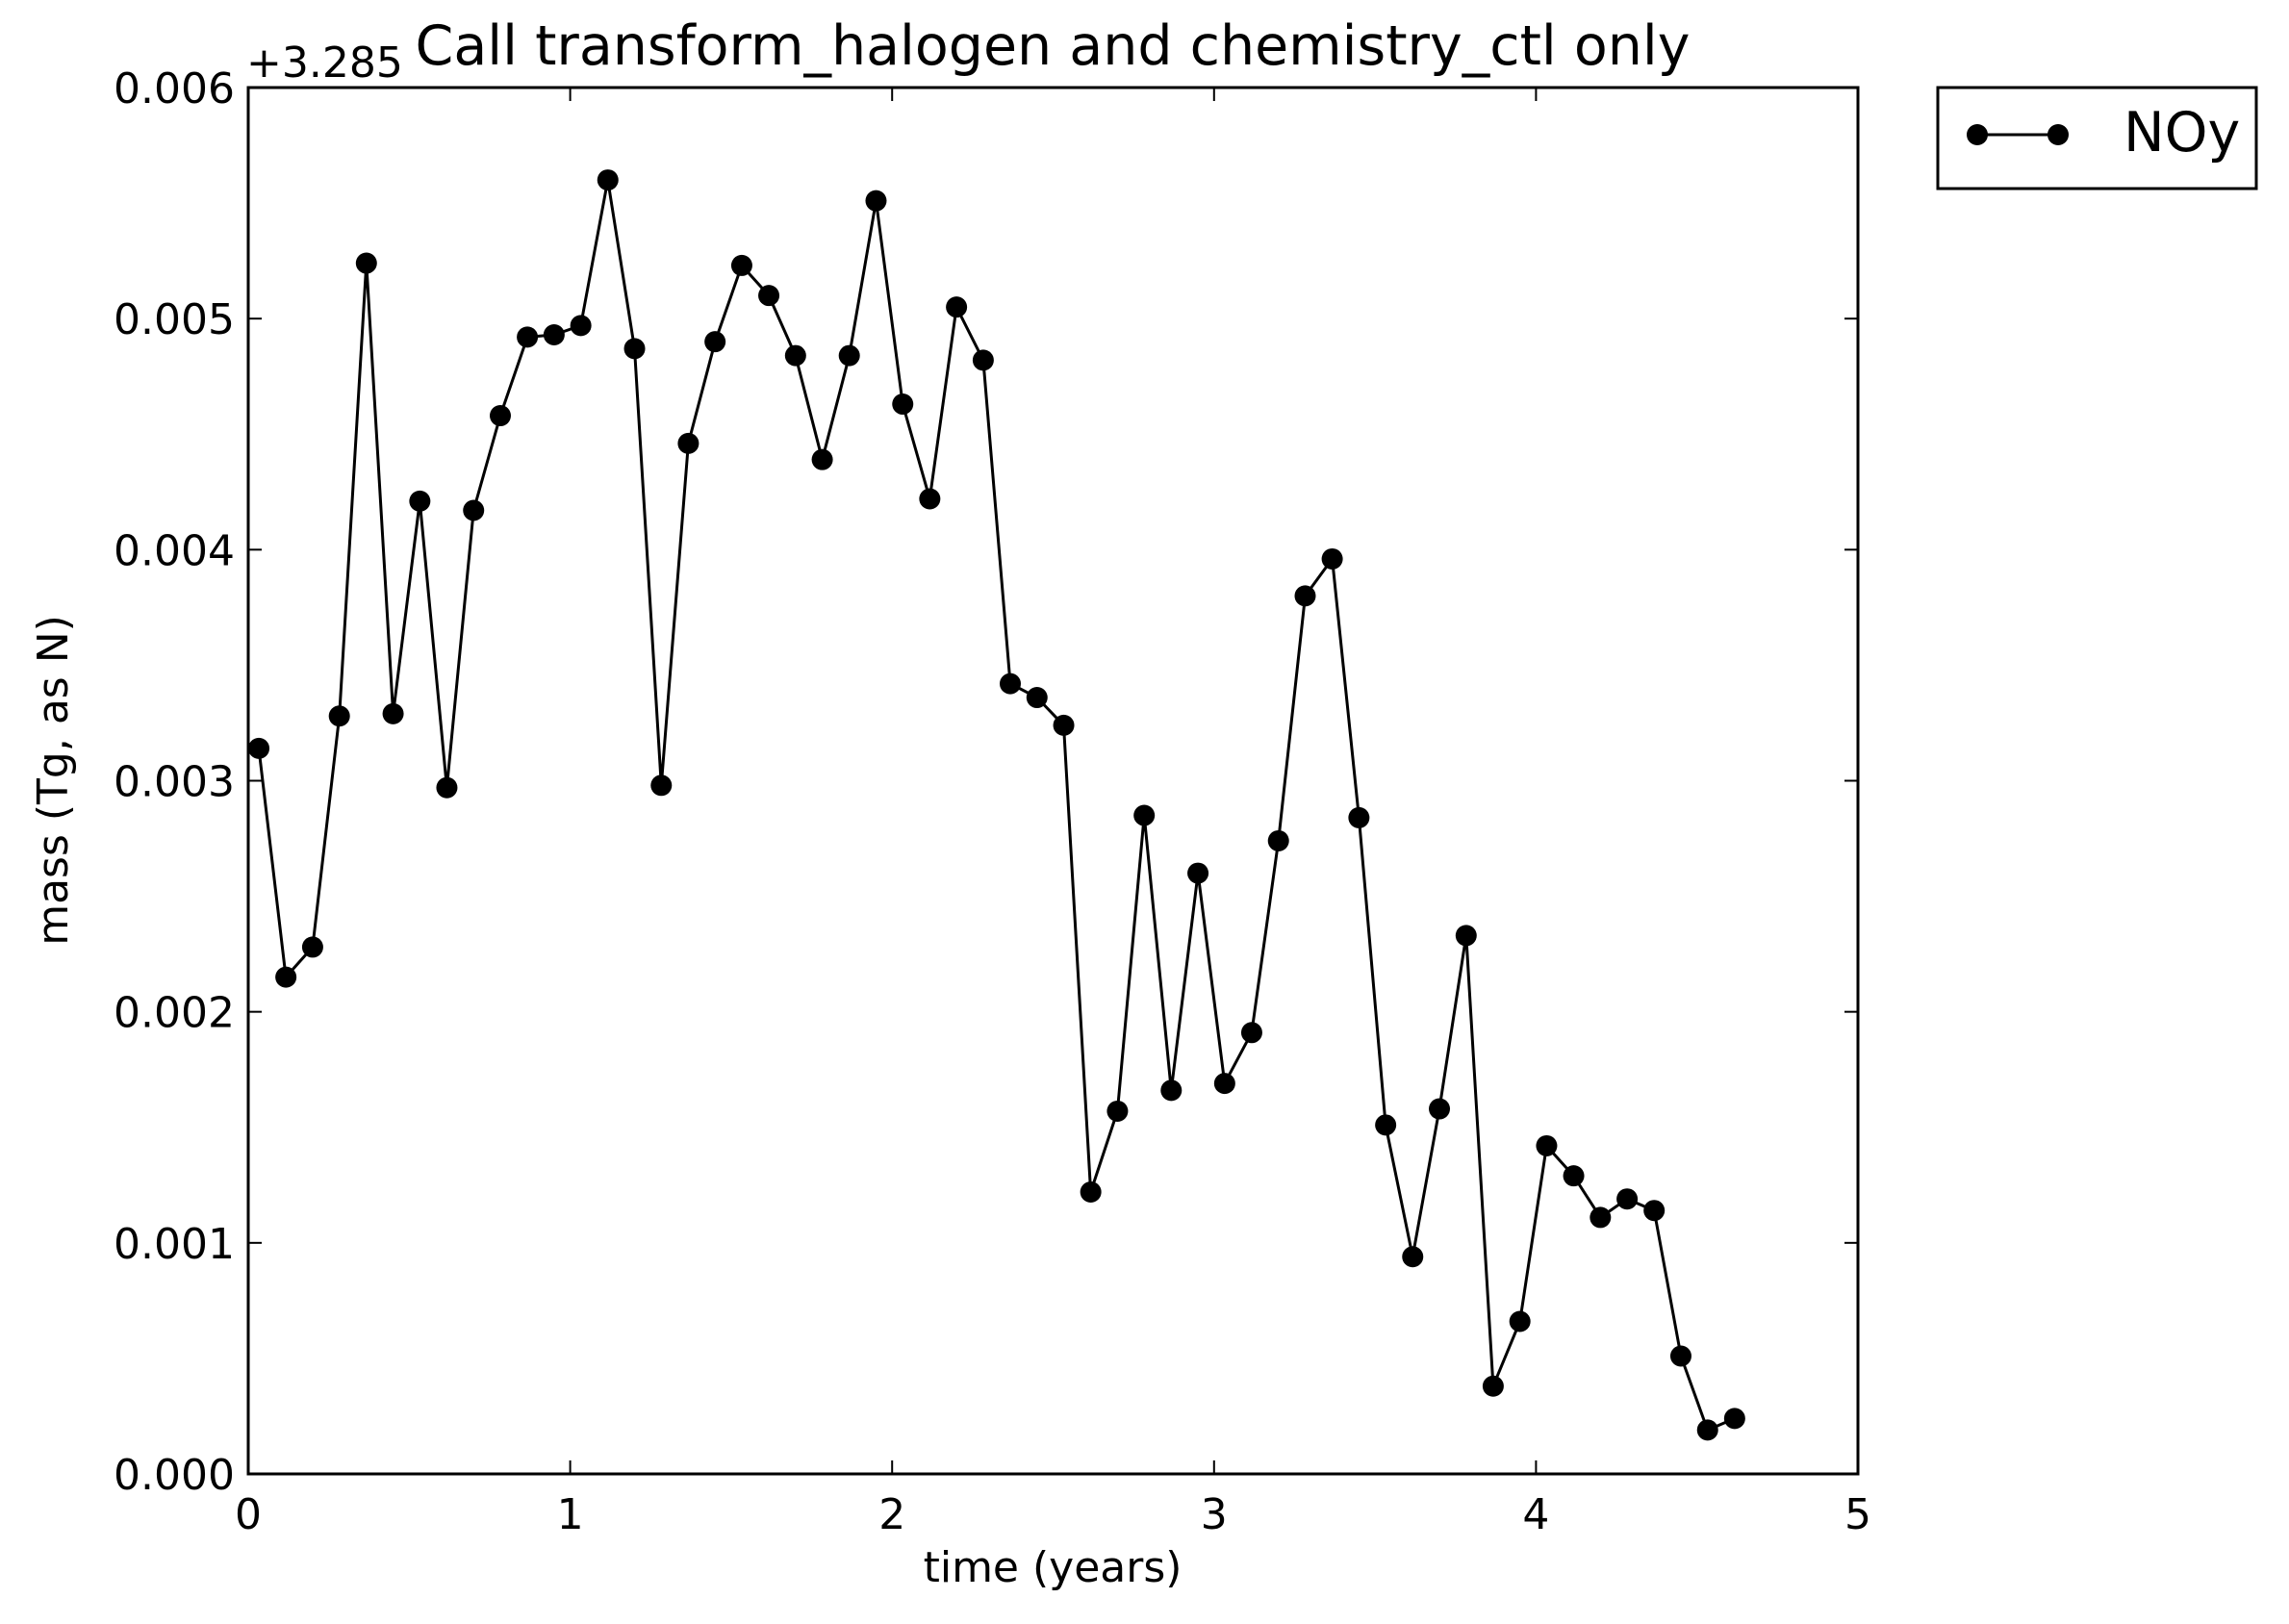 Image resolution: width=2289 pixels, height=1624 pixels. Describe the element at coordinates (892, 1514) in the screenshot. I see `x-tick-label: 2` at that location.